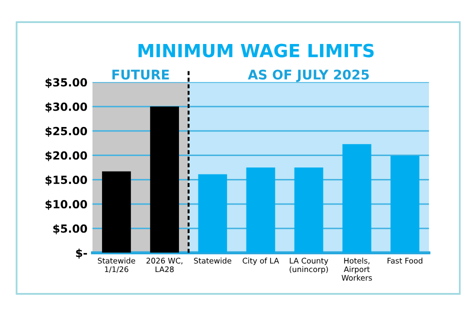 The height and width of the screenshot is (316, 474). I want to click on y-tick-label: $5.00, so click(70, 229).